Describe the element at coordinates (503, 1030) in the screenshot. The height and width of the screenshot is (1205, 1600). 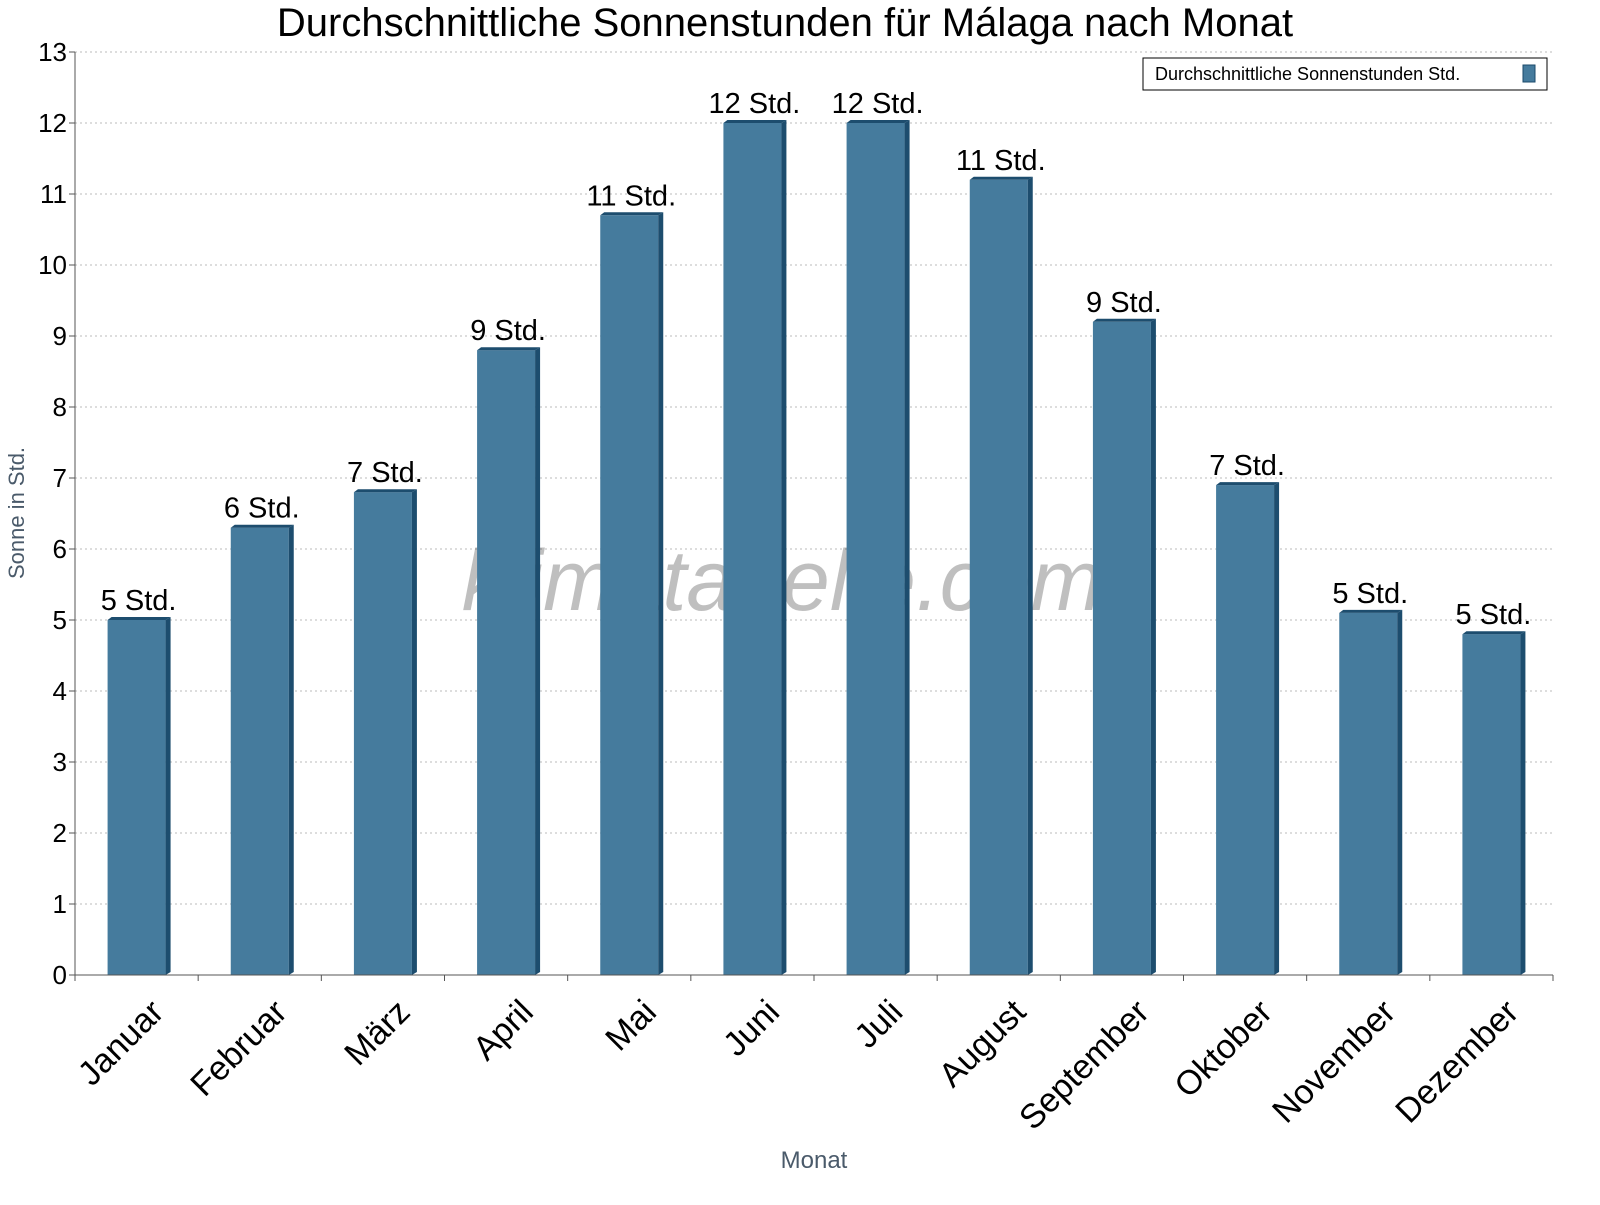
I see `x-tick-label: April` at that location.